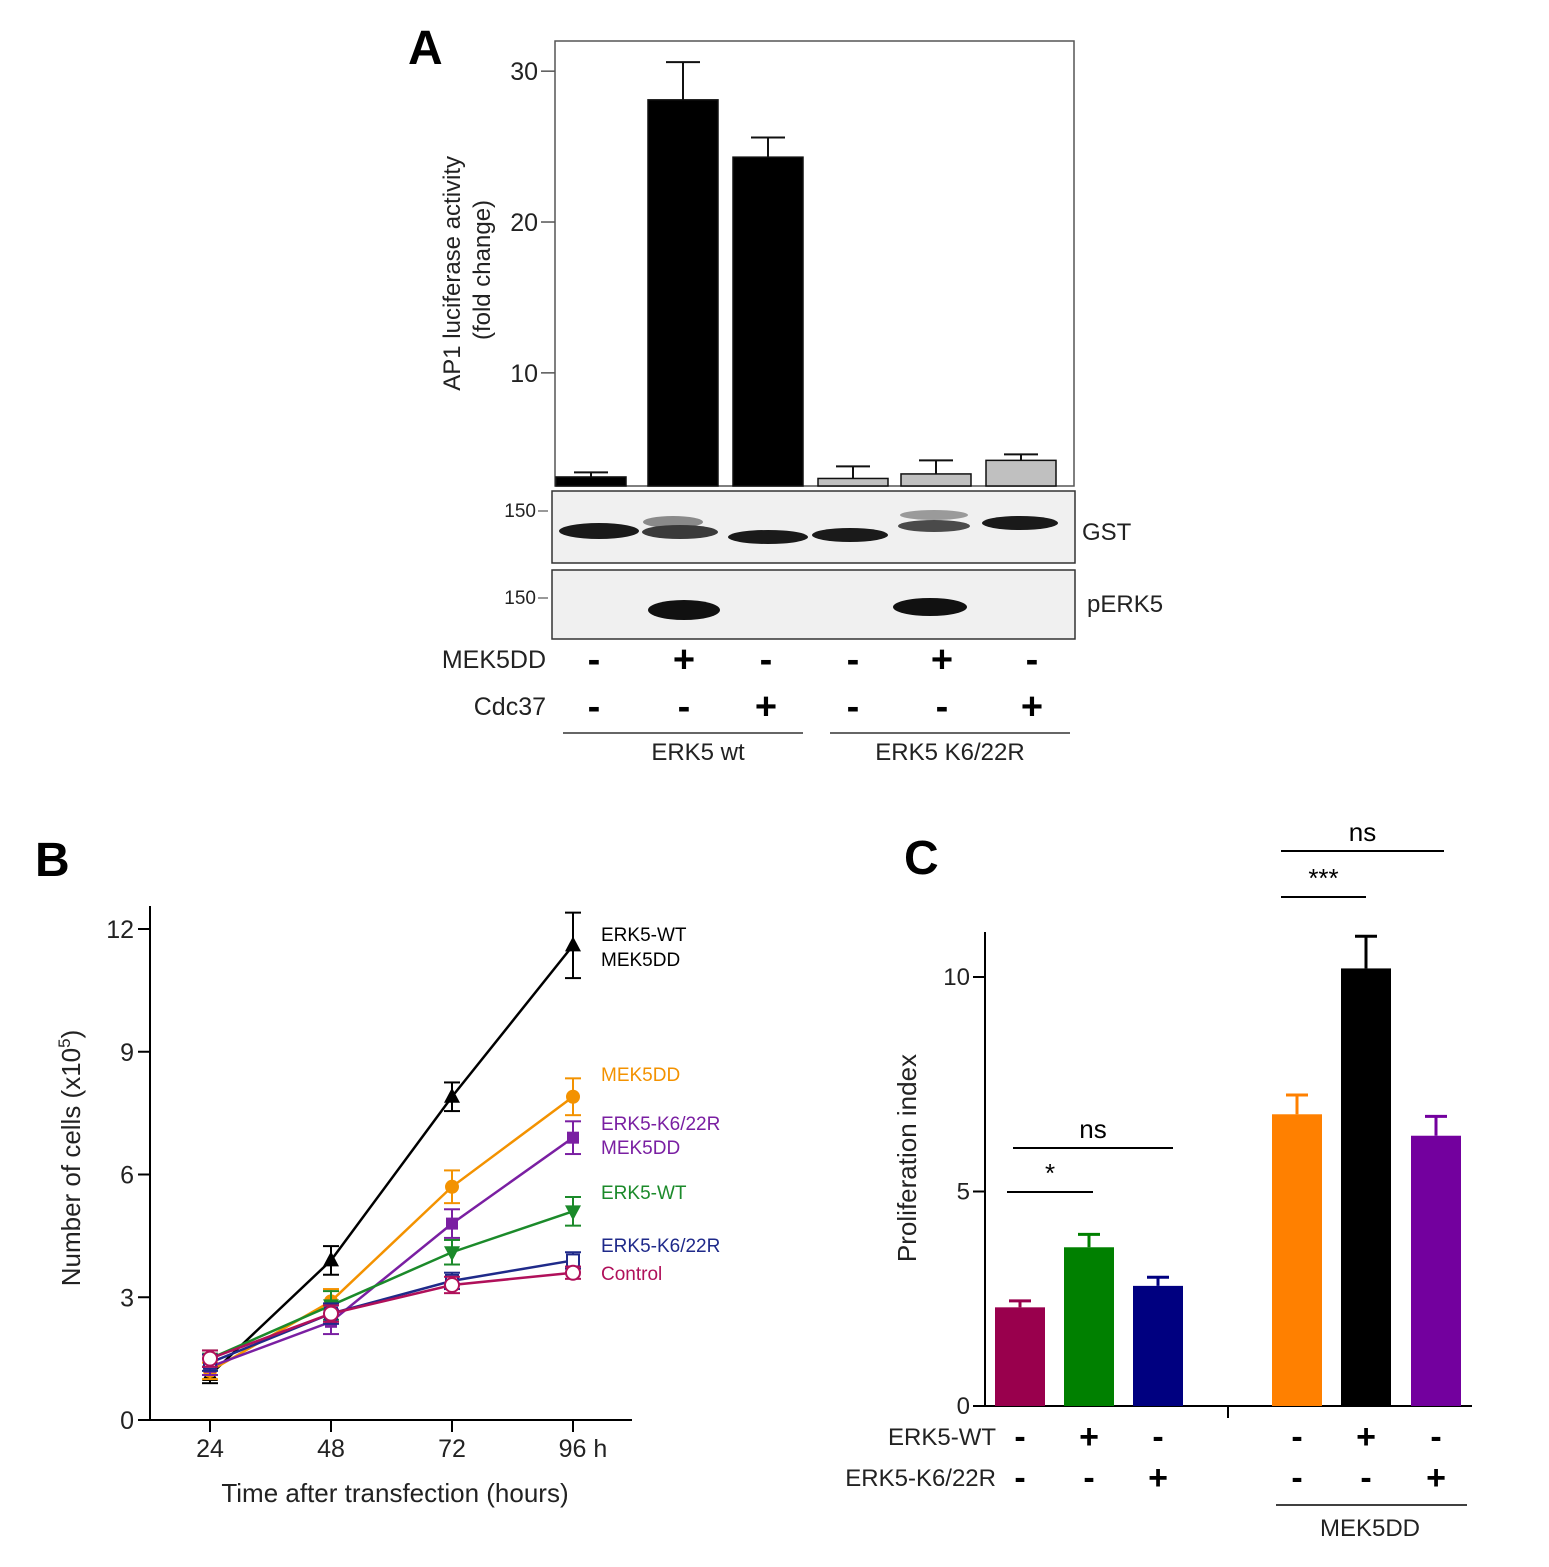 This screenshot has height=1567, width=1549. I want to click on panel-c-label: C, so click(921, 858).